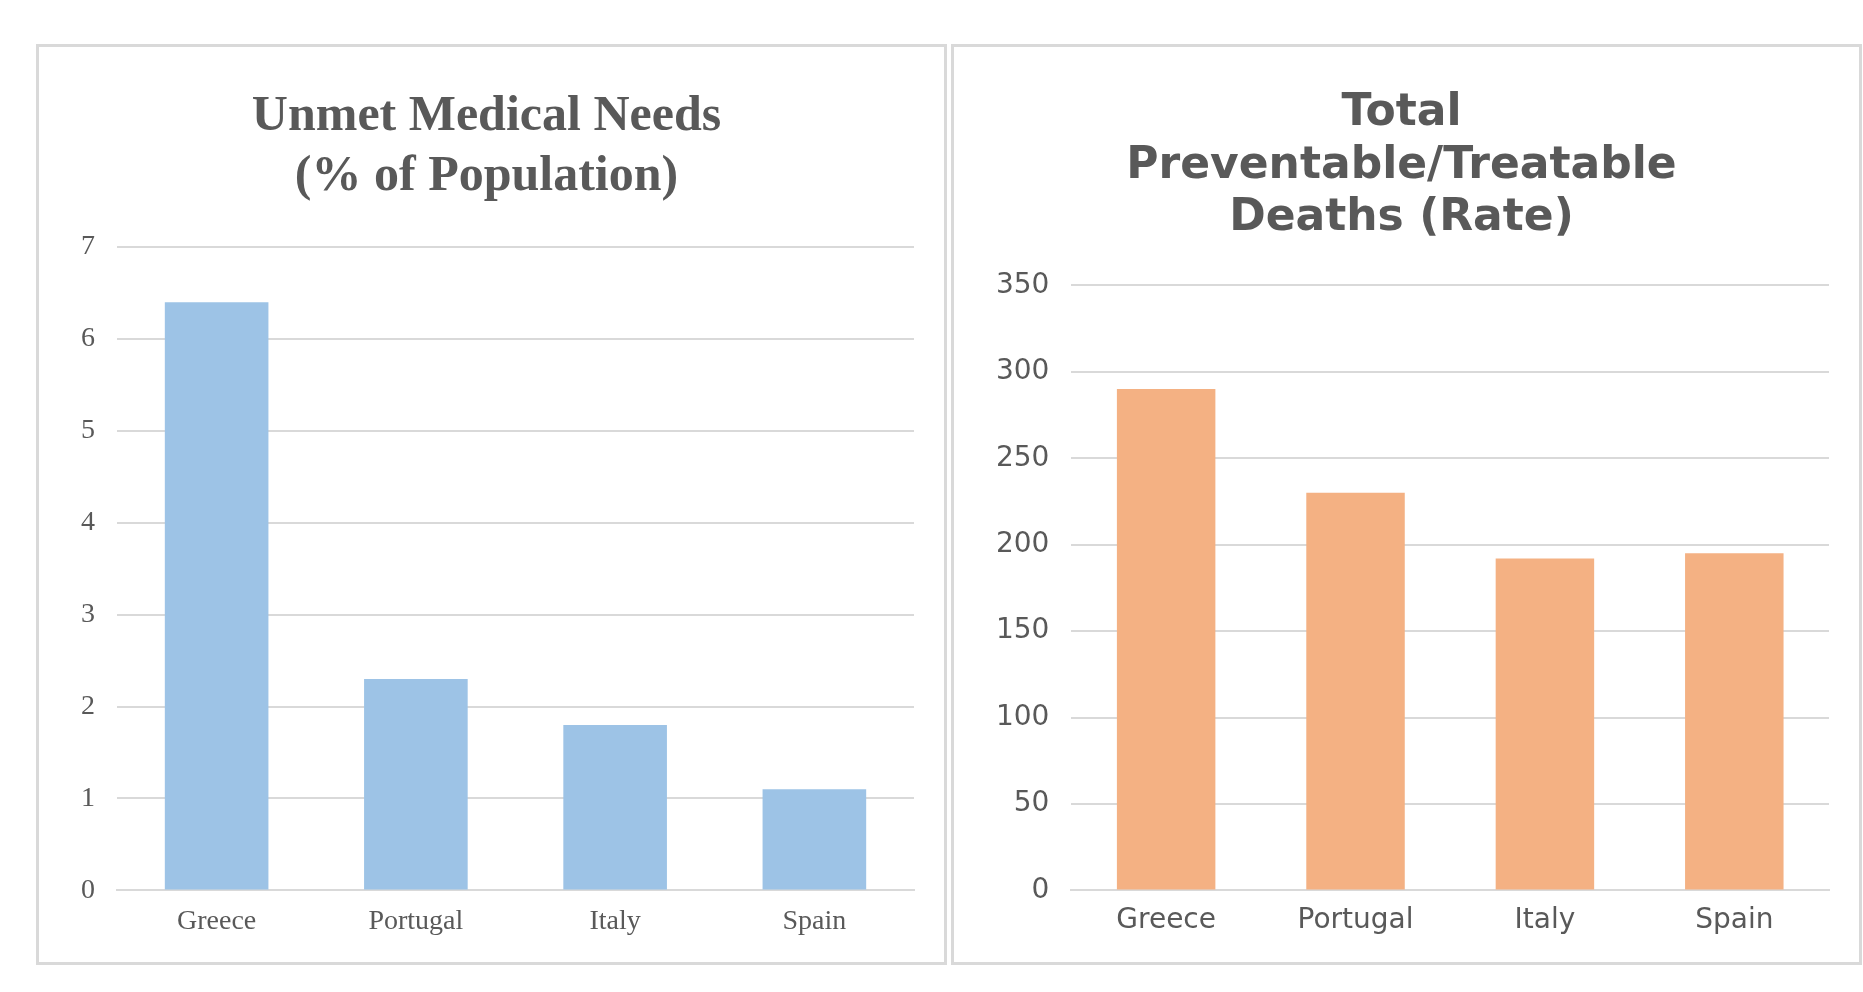 The image size is (1863, 992). What do you see at coordinates (486, 142) in the screenshot?
I see `chart-title: Unmet Medical Needs (% of Population)` at bounding box center [486, 142].